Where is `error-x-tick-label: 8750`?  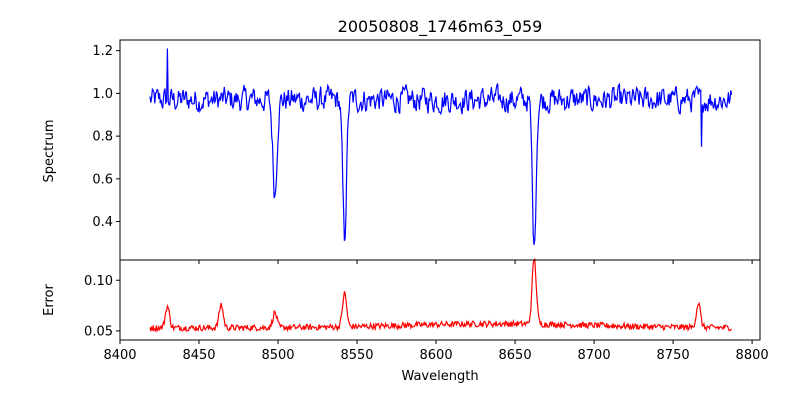
error-x-tick-label: 8750 is located at coordinates (673, 355).